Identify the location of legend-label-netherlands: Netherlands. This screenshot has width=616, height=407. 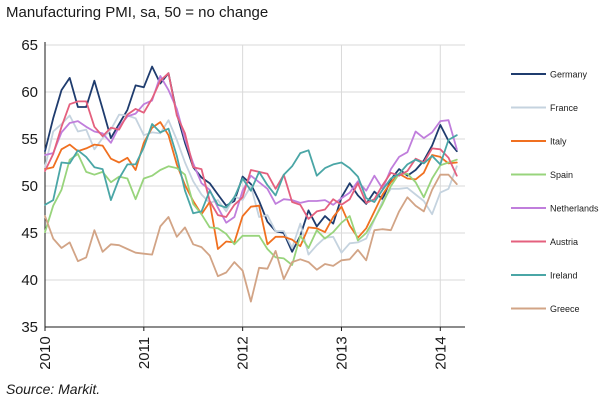
(574, 209).